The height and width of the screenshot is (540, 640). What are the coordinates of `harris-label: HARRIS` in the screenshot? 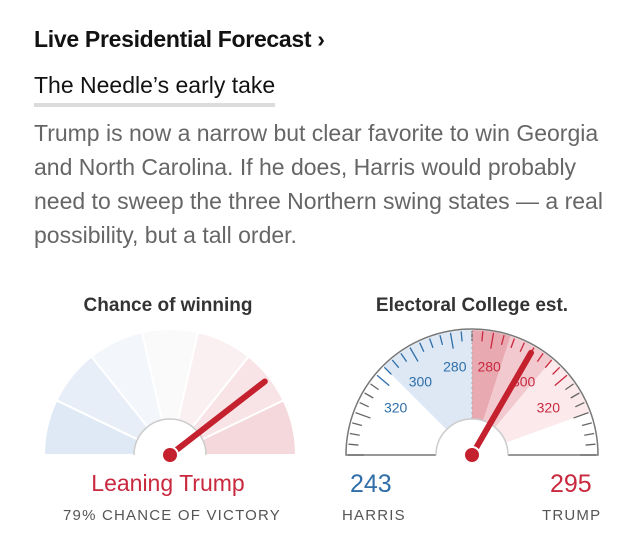 It's located at (374, 515).